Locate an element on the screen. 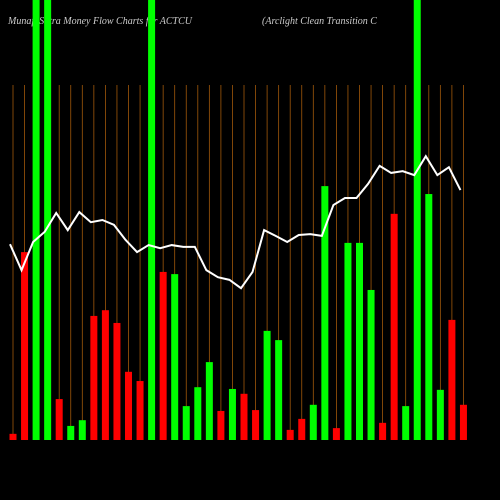 The height and width of the screenshot is (500, 500). chart-subtitle: (Arclight Clean Transition C is located at coordinates (319, 21).